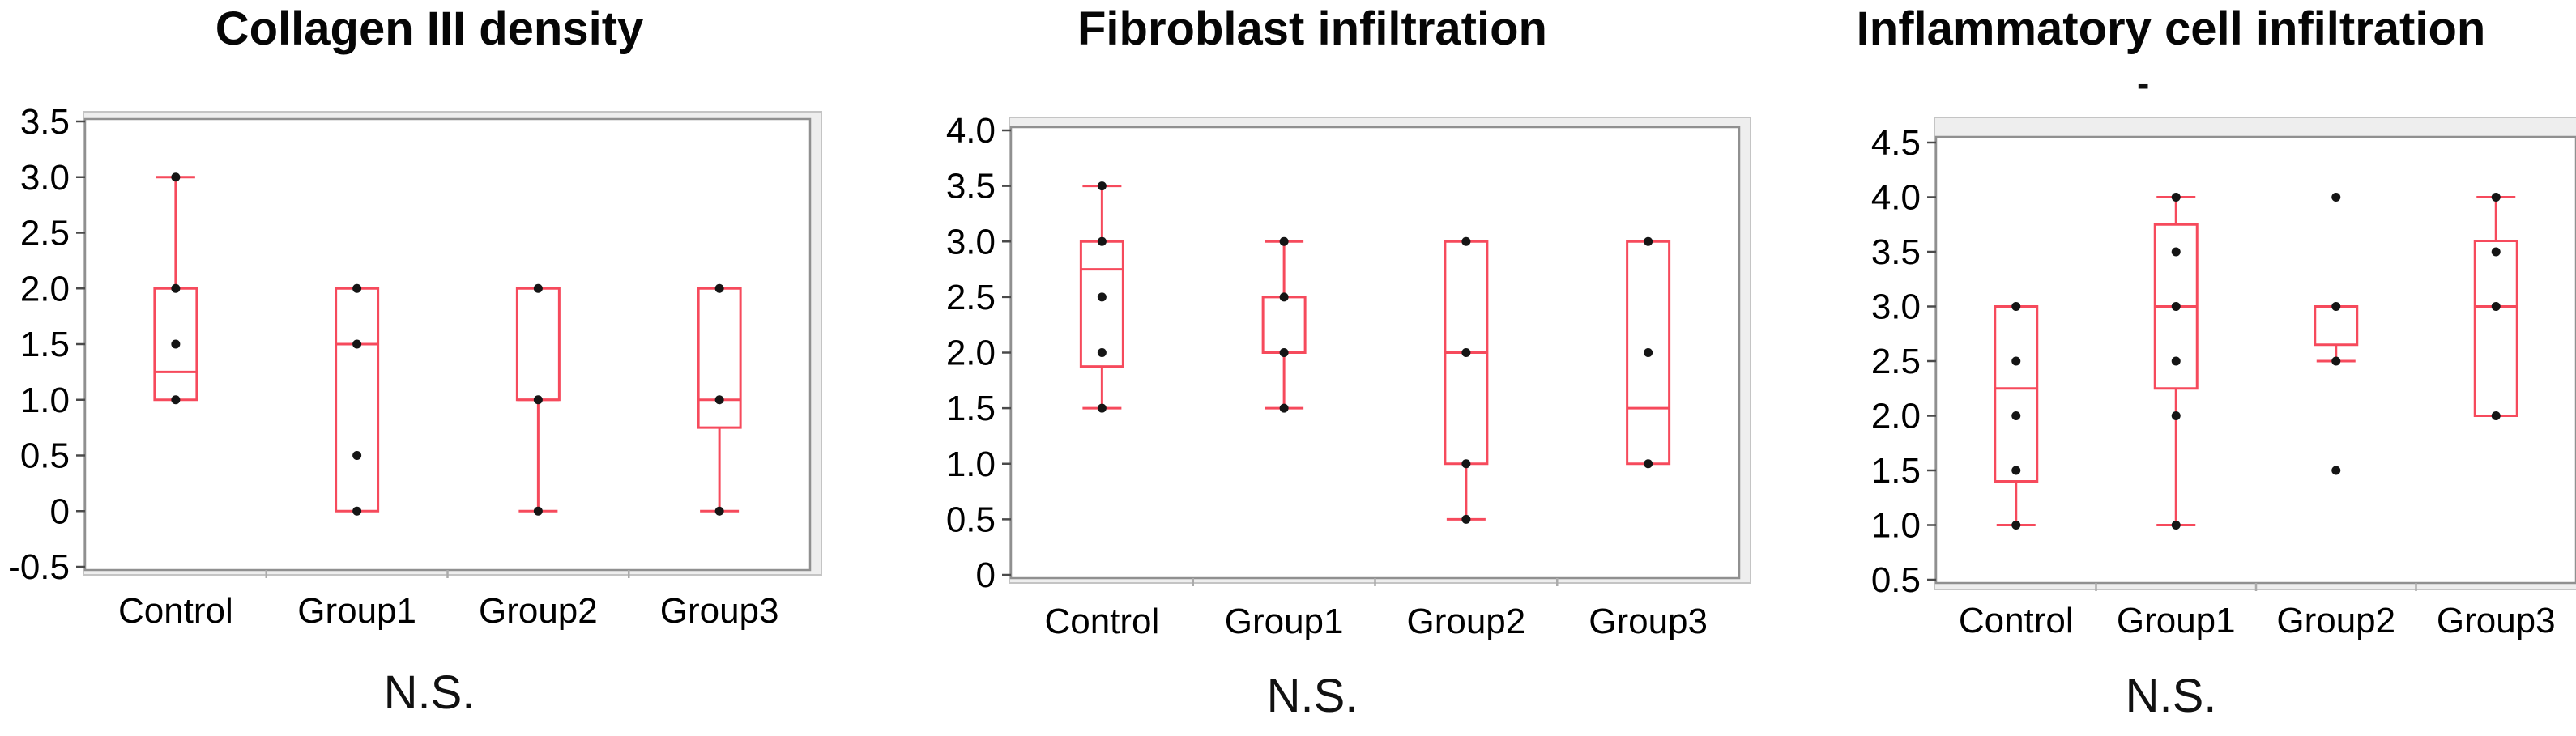  I want to click on chart-title: Inflammatory cell infiltration, so click(2171, 28).